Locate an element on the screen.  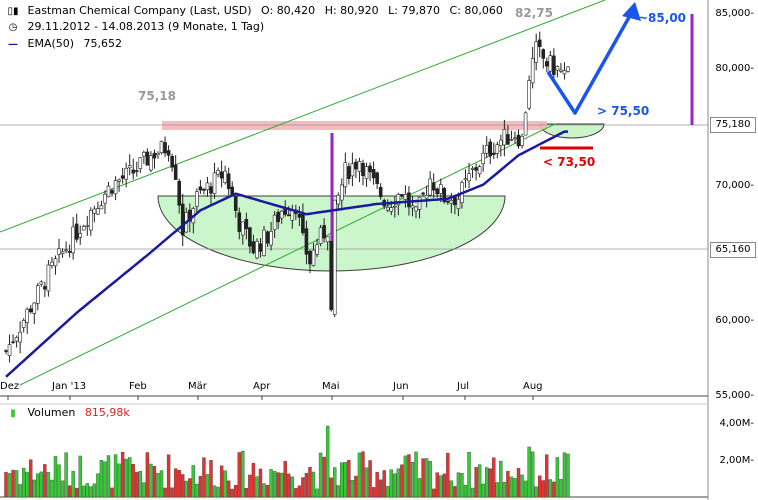
ema-legend: — EMA(50) 75,652 is located at coordinates (64, 43).